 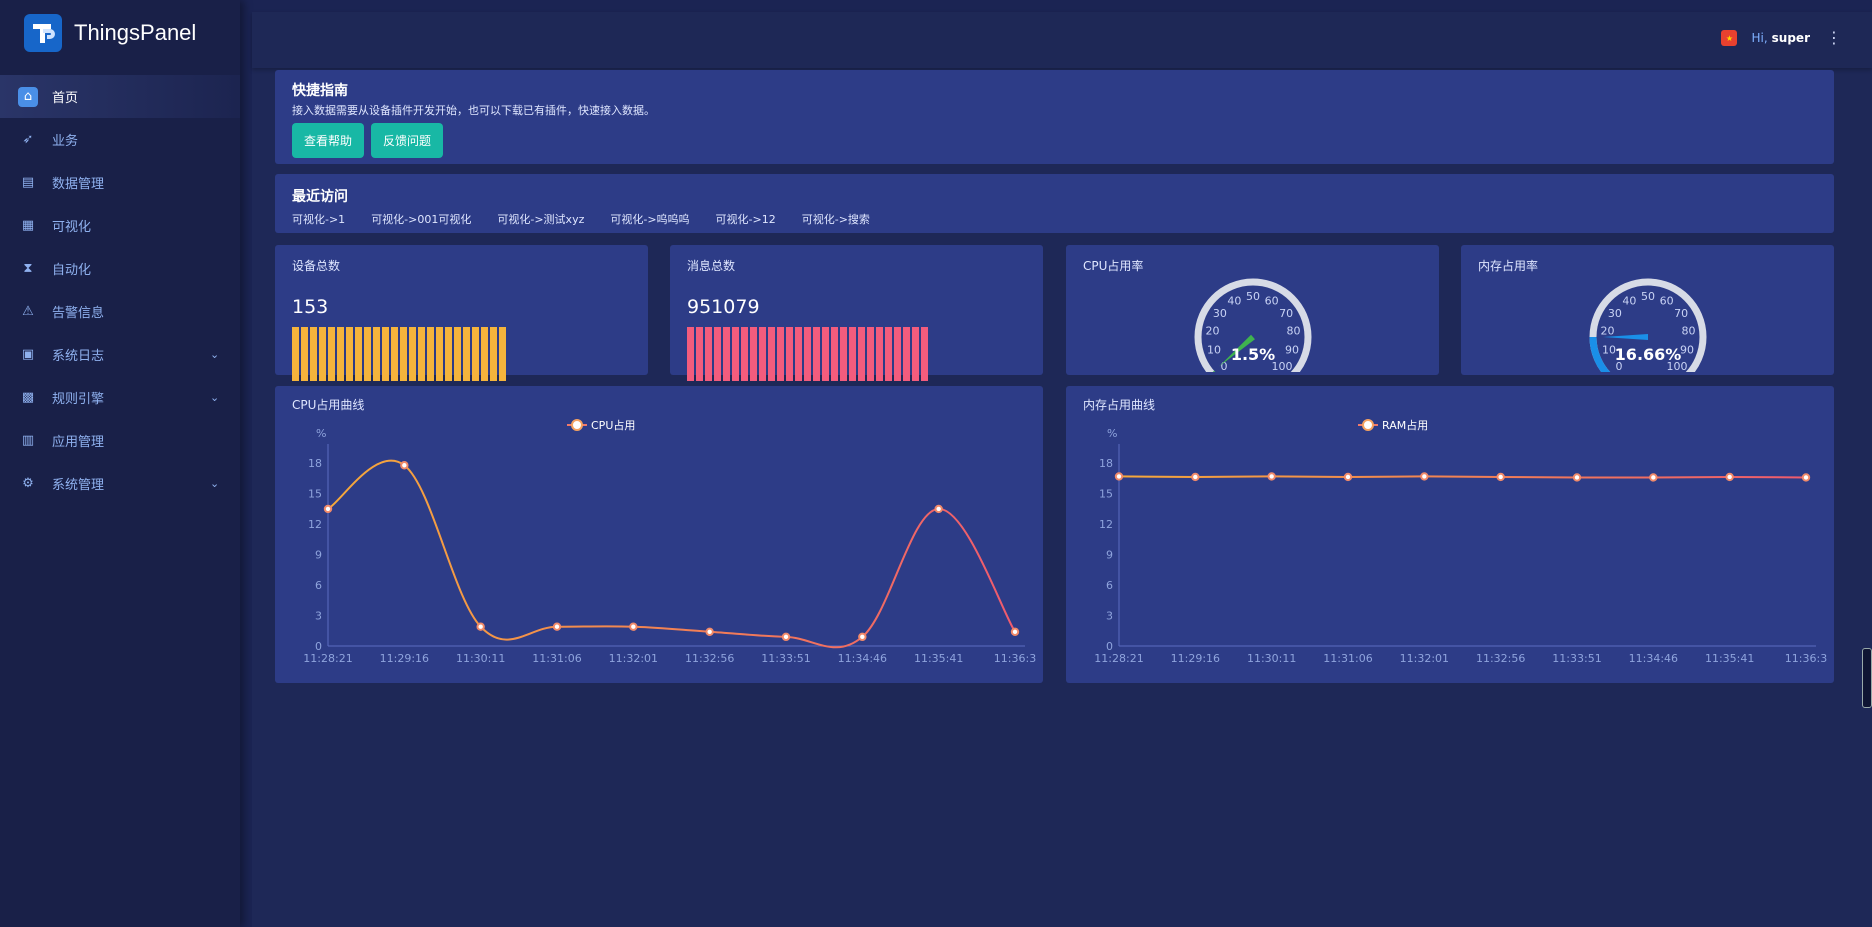 What do you see at coordinates (28, 268) in the screenshot?
I see `hourglass-icon: ⧗` at bounding box center [28, 268].